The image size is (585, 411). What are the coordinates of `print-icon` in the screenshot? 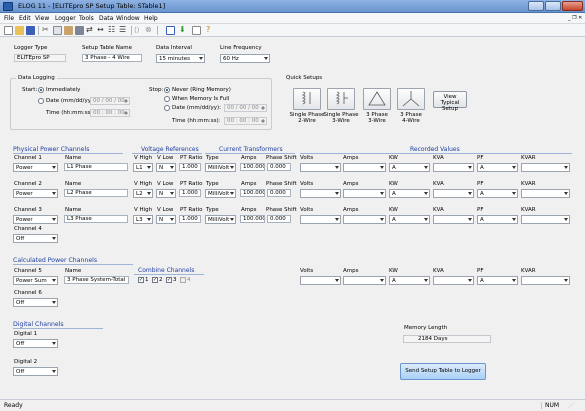 It's located at (79, 30).